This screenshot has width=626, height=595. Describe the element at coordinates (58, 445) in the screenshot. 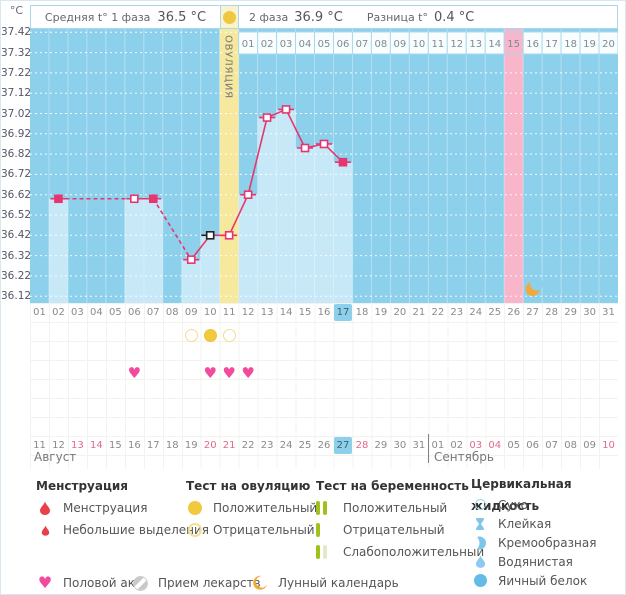

I see `calendar-date: 12` at that location.